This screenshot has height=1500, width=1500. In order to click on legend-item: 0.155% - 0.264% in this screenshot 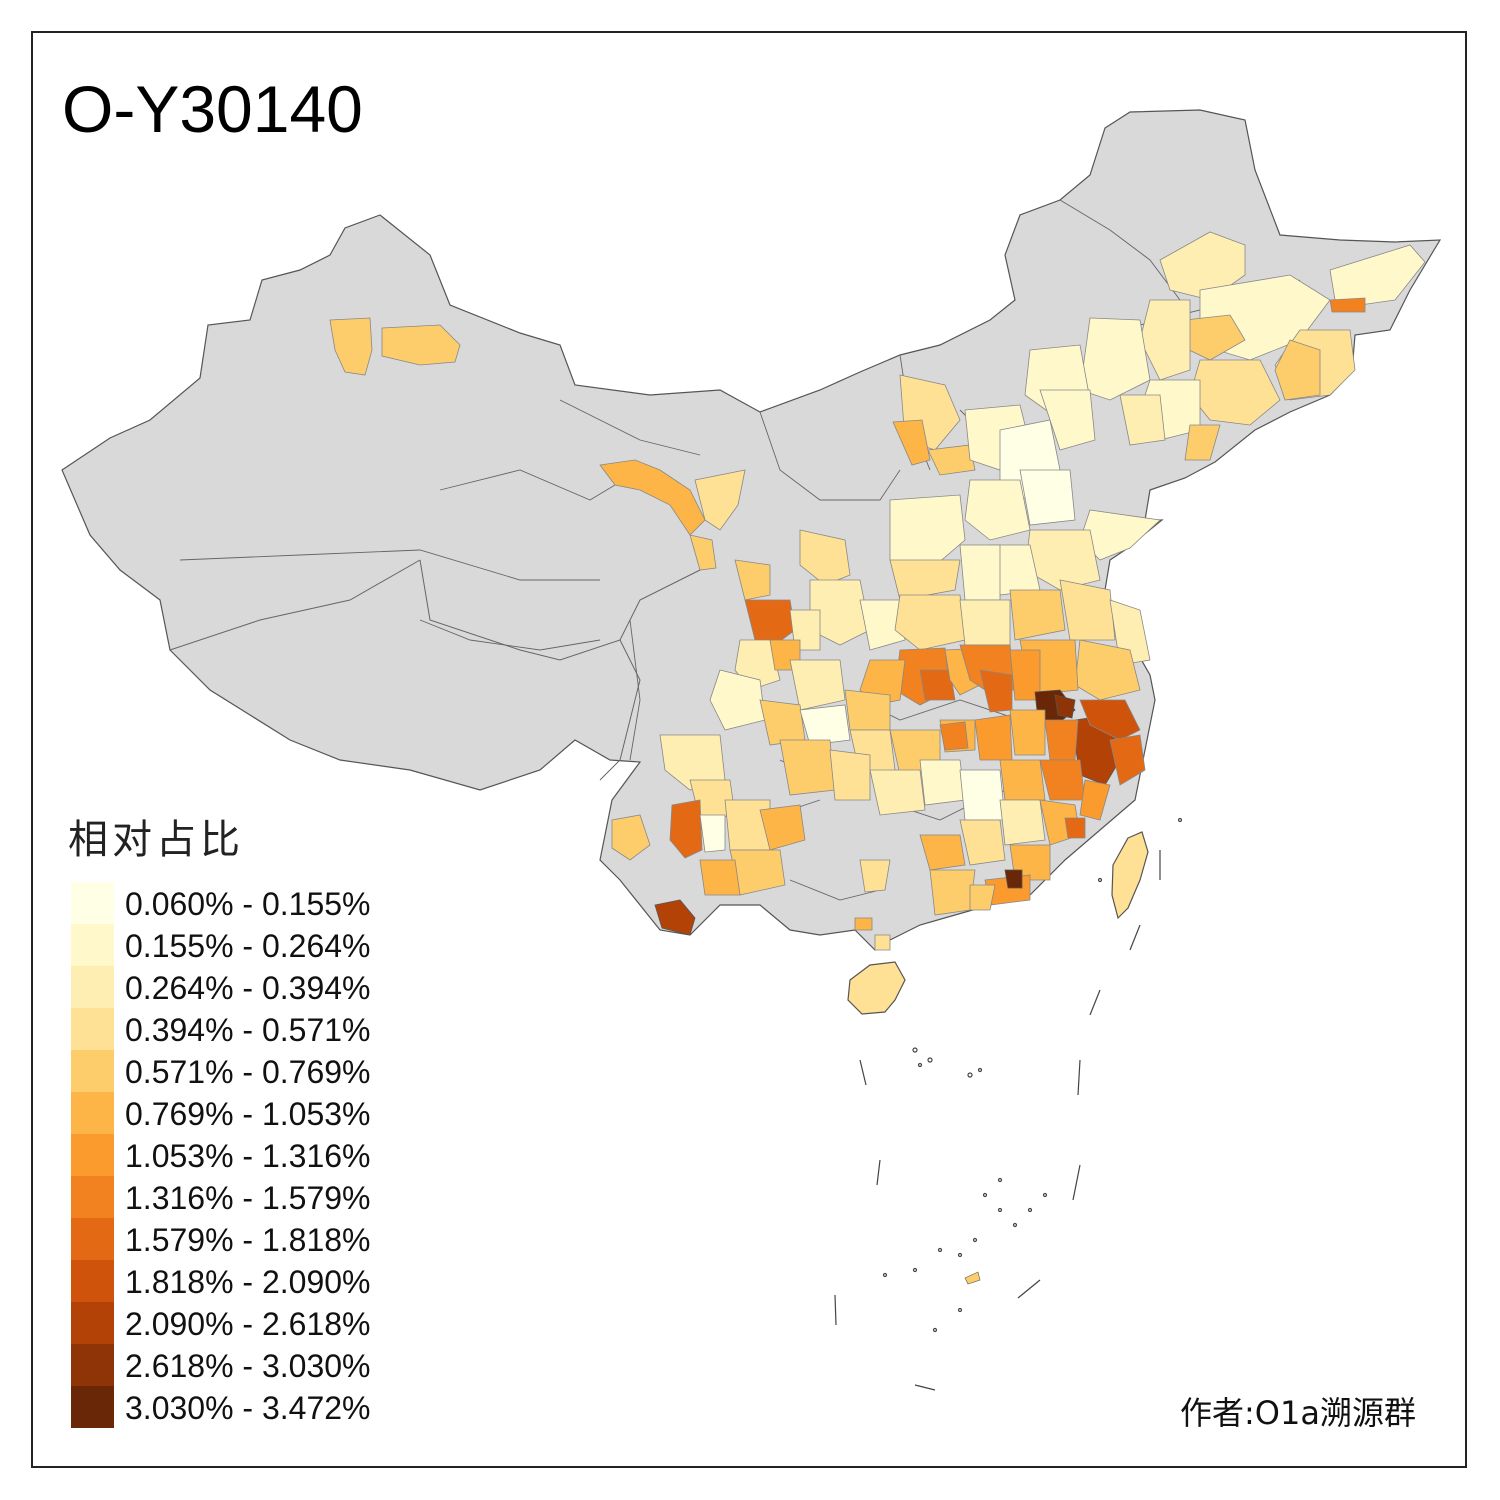, I will do `click(241, 945)`.